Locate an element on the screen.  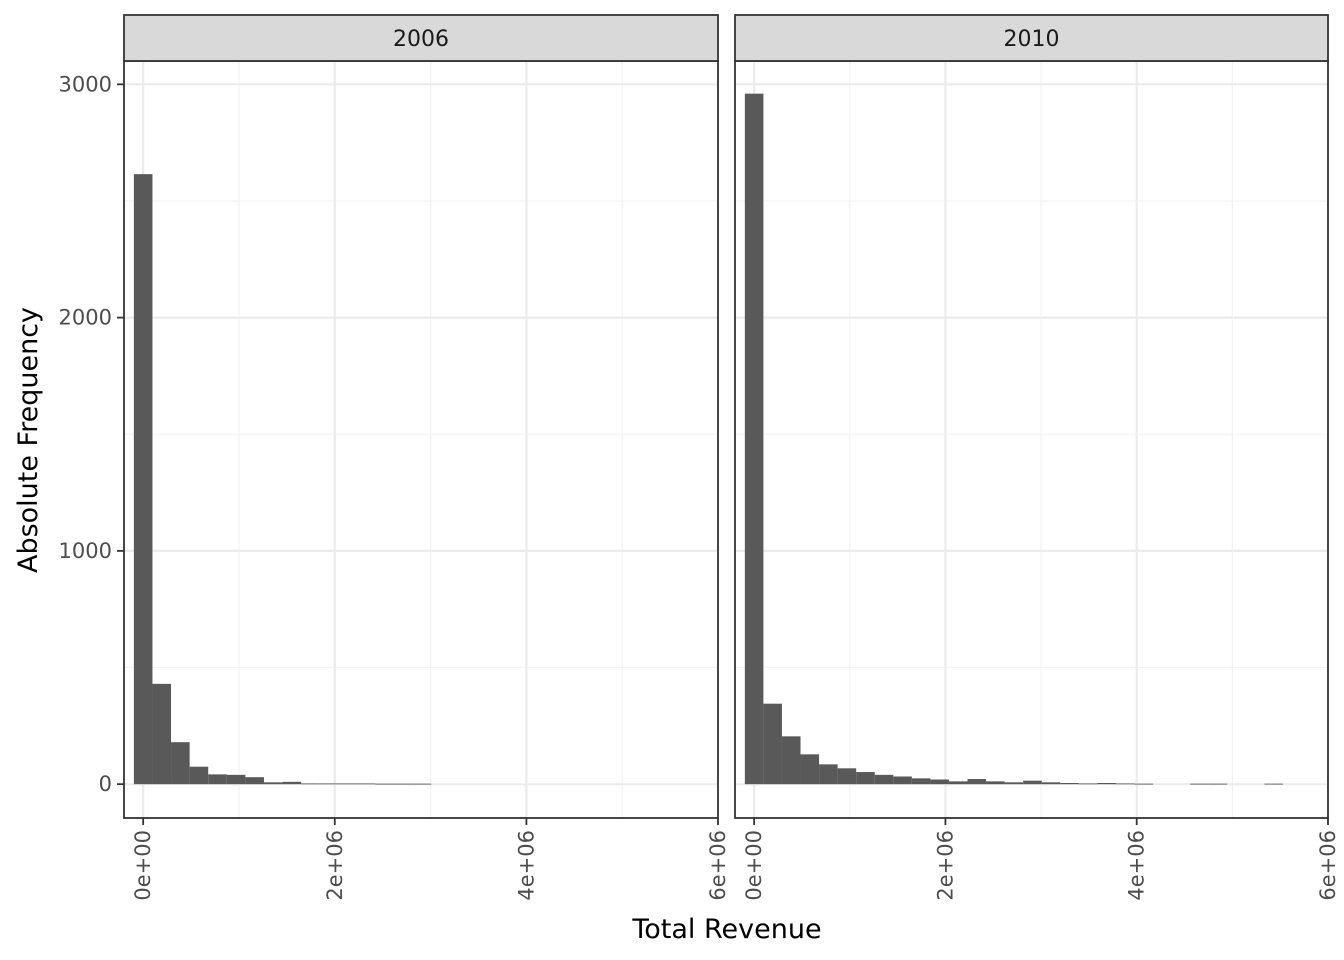
facet-strip-label: 2006 is located at coordinates (421, 39).